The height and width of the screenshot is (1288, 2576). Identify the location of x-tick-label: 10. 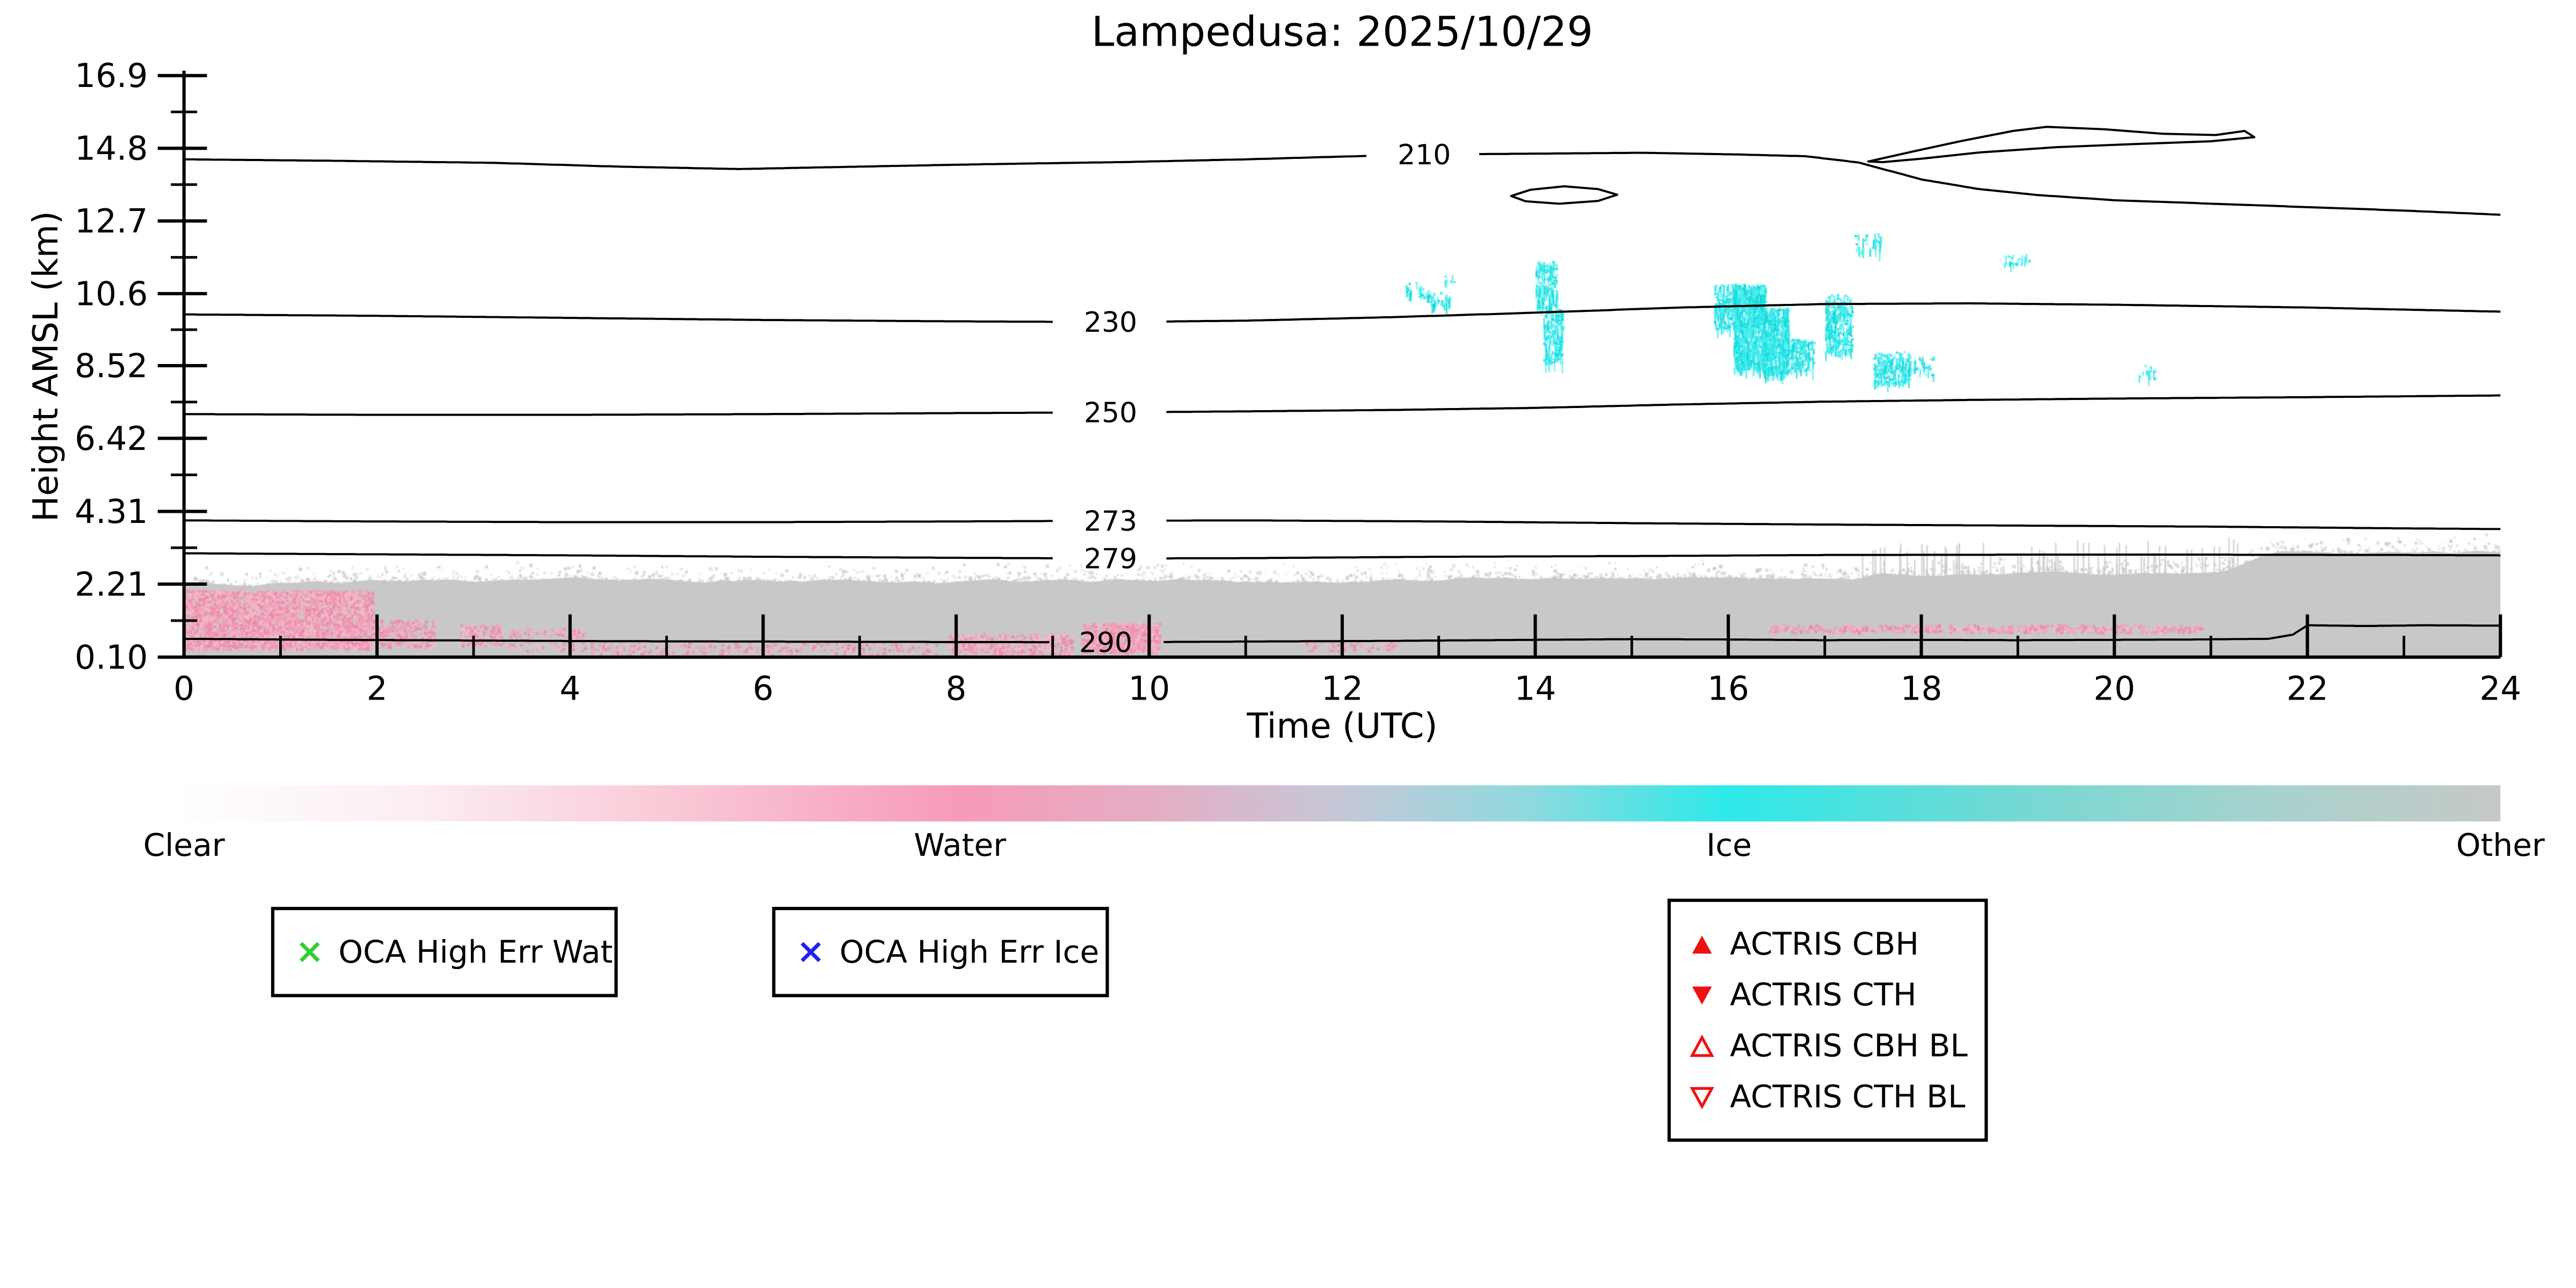
(1149, 689).